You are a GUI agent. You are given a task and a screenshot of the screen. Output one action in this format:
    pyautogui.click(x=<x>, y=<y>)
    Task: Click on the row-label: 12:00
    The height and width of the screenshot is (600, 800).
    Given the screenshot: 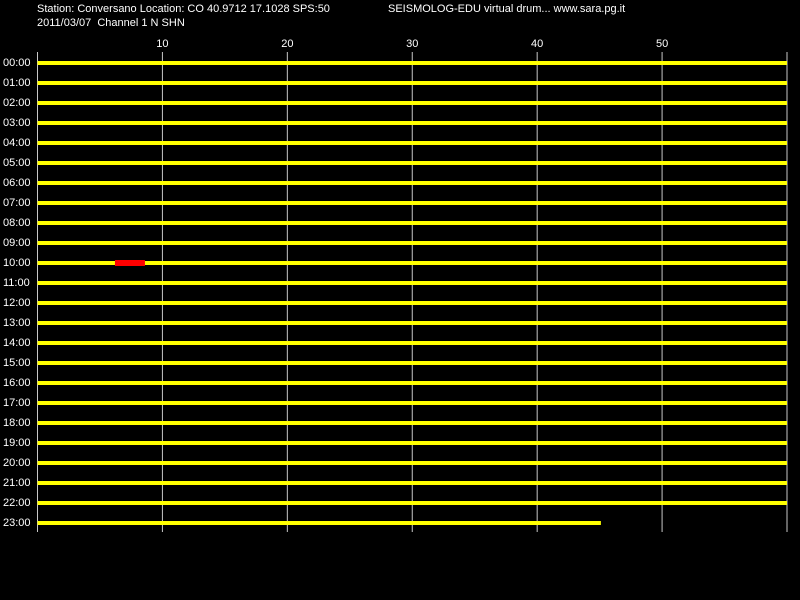 What is the action you would take?
    pyautogui.click(x=17, y=303)
    